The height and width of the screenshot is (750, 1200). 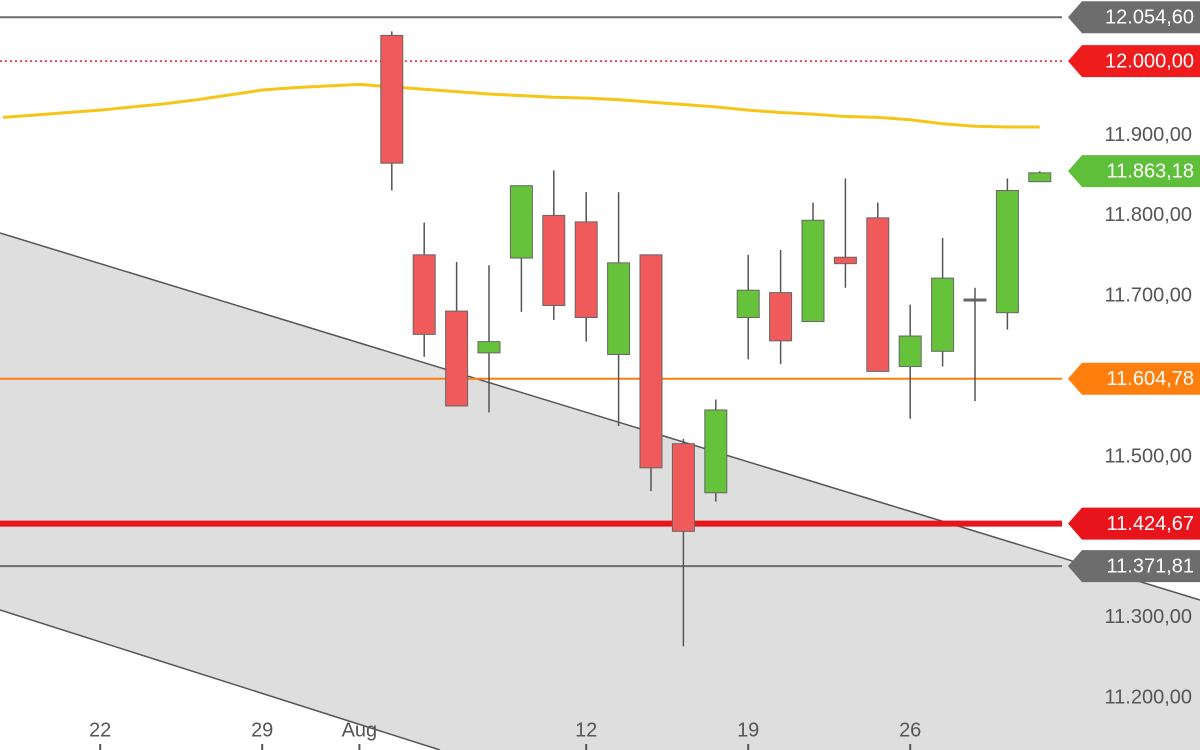 What do you see at coordinates (1149, 697) in the screenshot?
I see `y-tick-label: 11.200,00` at bounding box center [1149, 697].